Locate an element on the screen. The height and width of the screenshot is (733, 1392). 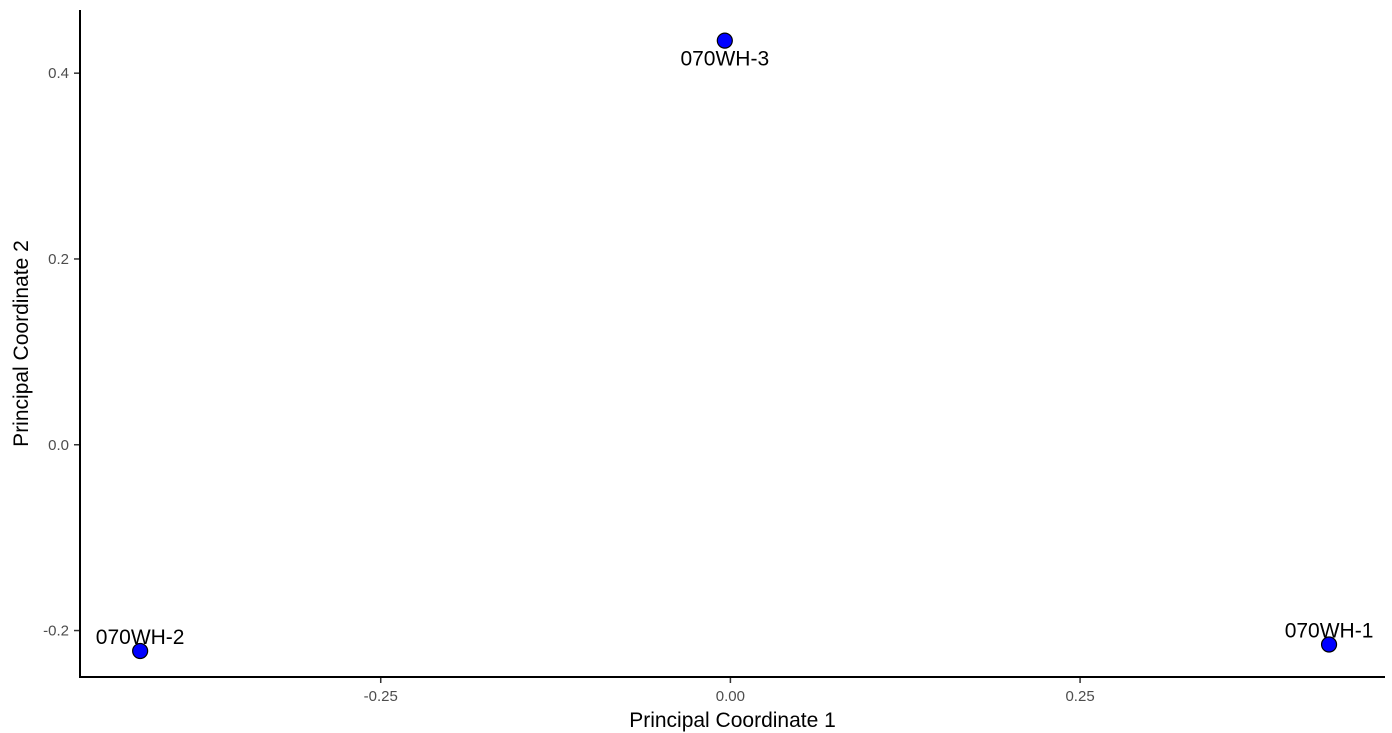
x-tick-label: -0.25 is located at coordinates (381, 696).